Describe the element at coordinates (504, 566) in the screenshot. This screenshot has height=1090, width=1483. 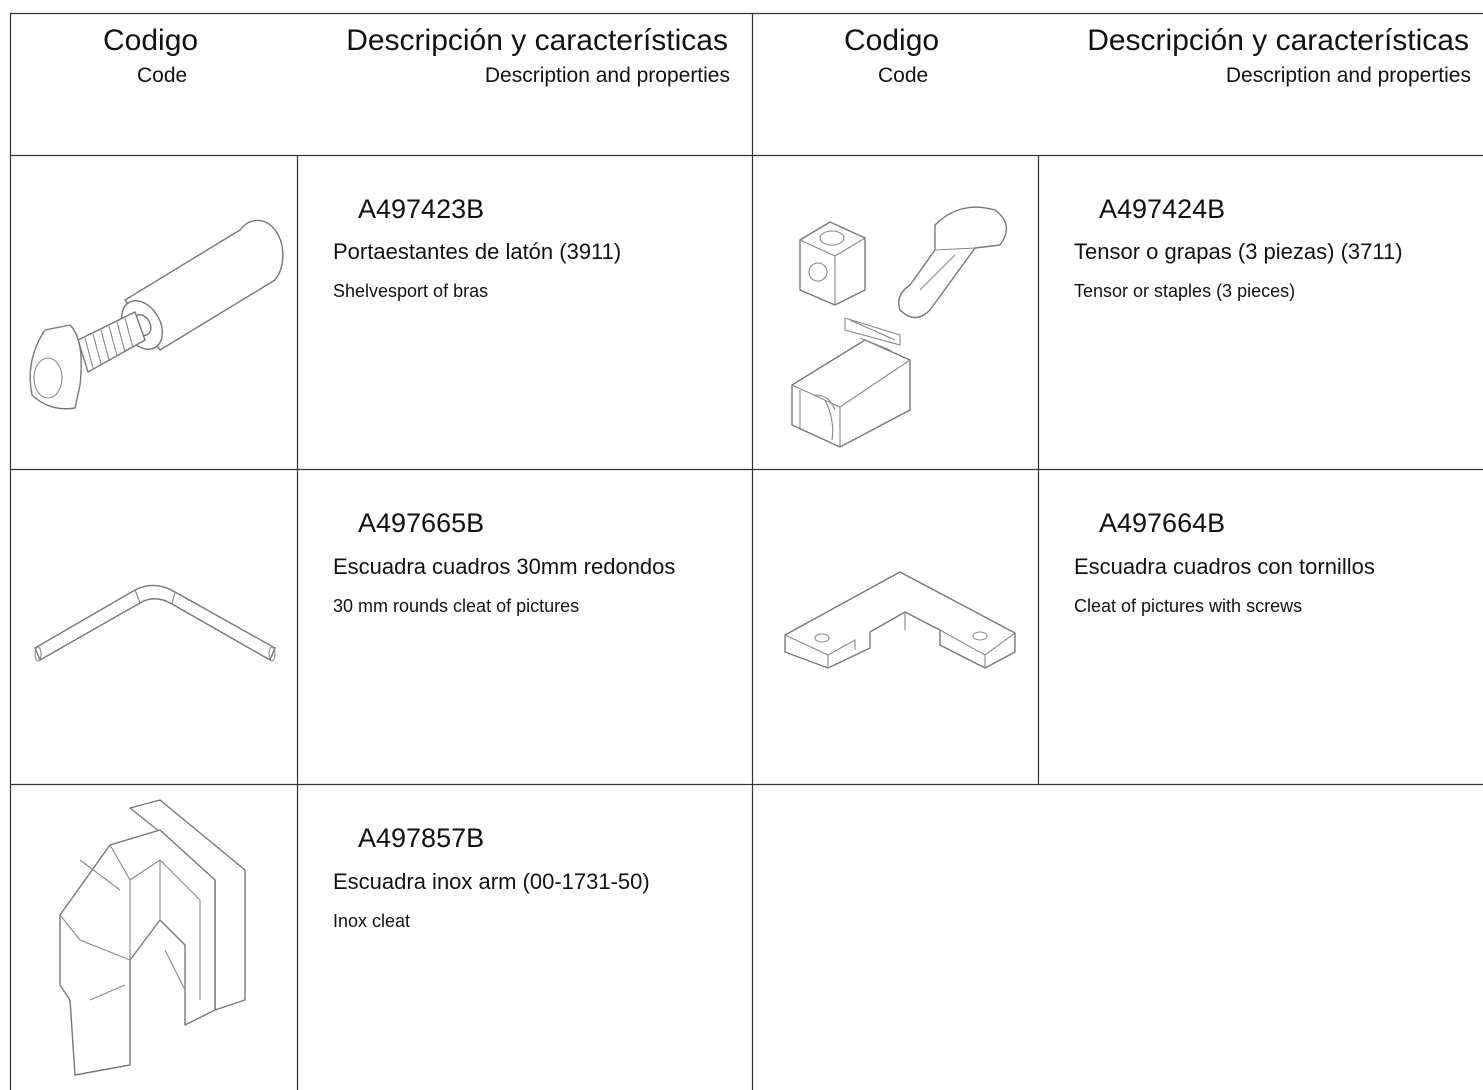
I see `item-name: Escuadra cuadros 30mm redondos` at that location.